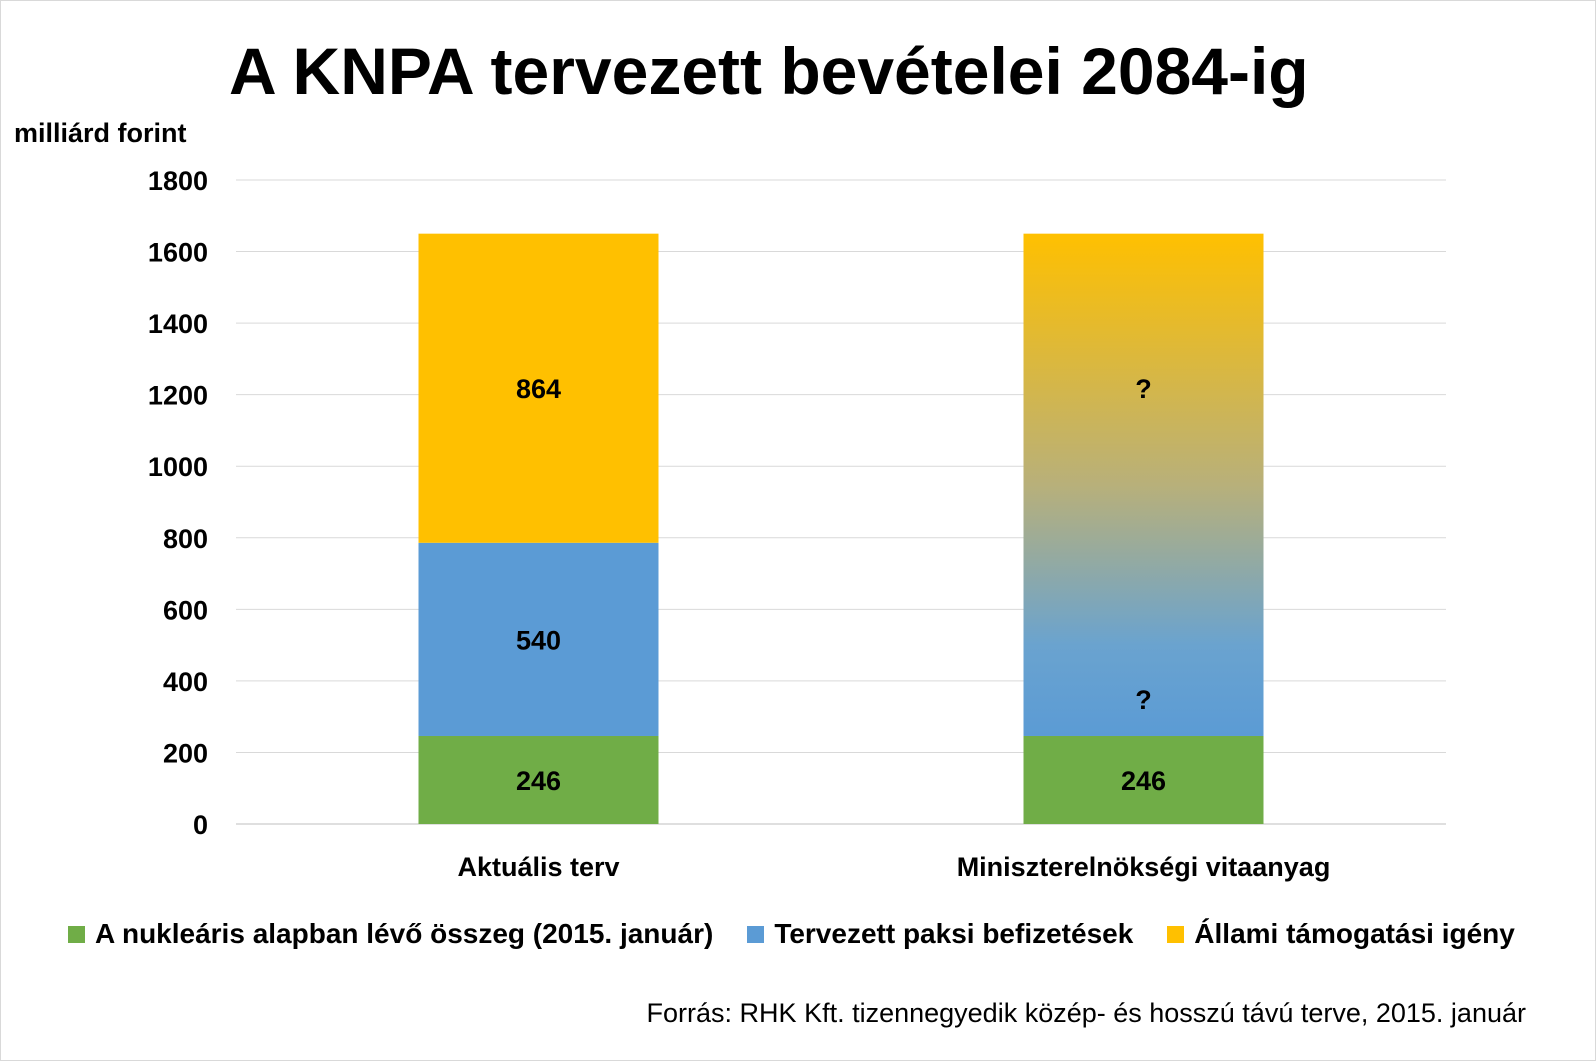 The height and width of the screenshot is (1061, 1596). What do you see at coordinates (178, 467) in the screenshot?
I see `y-tick-label: 1000` at bounding box center [178, 467].